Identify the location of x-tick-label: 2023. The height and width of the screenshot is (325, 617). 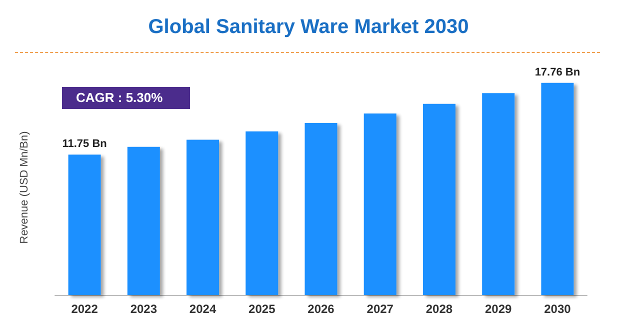
(144, 309).